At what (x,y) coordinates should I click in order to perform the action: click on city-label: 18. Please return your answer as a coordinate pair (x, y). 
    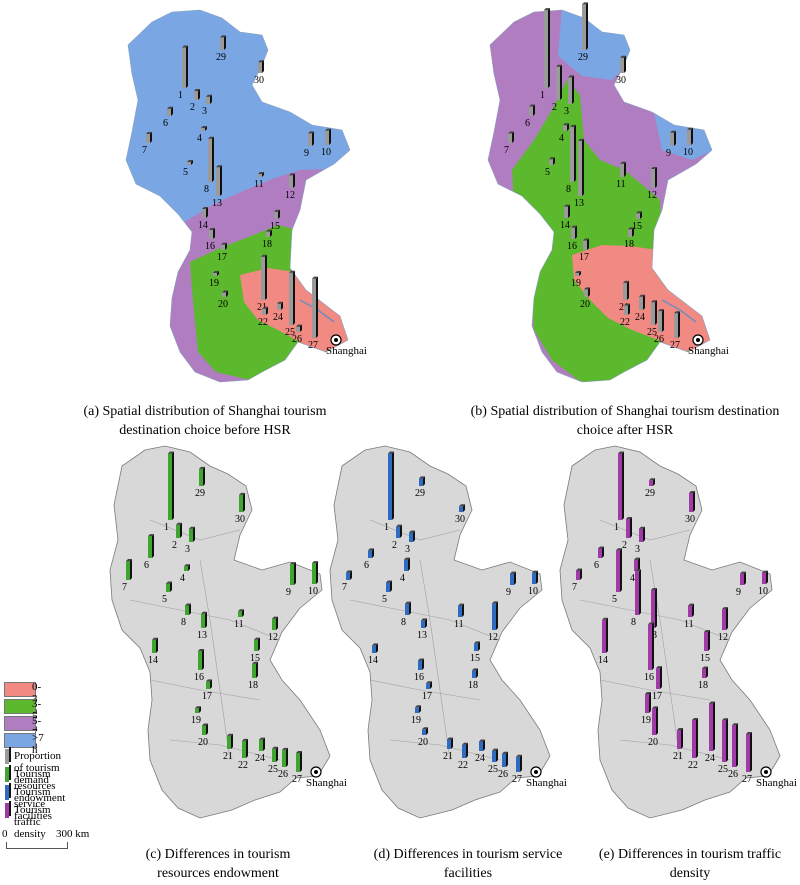
    Looking at the image, I should click on (629, 244).